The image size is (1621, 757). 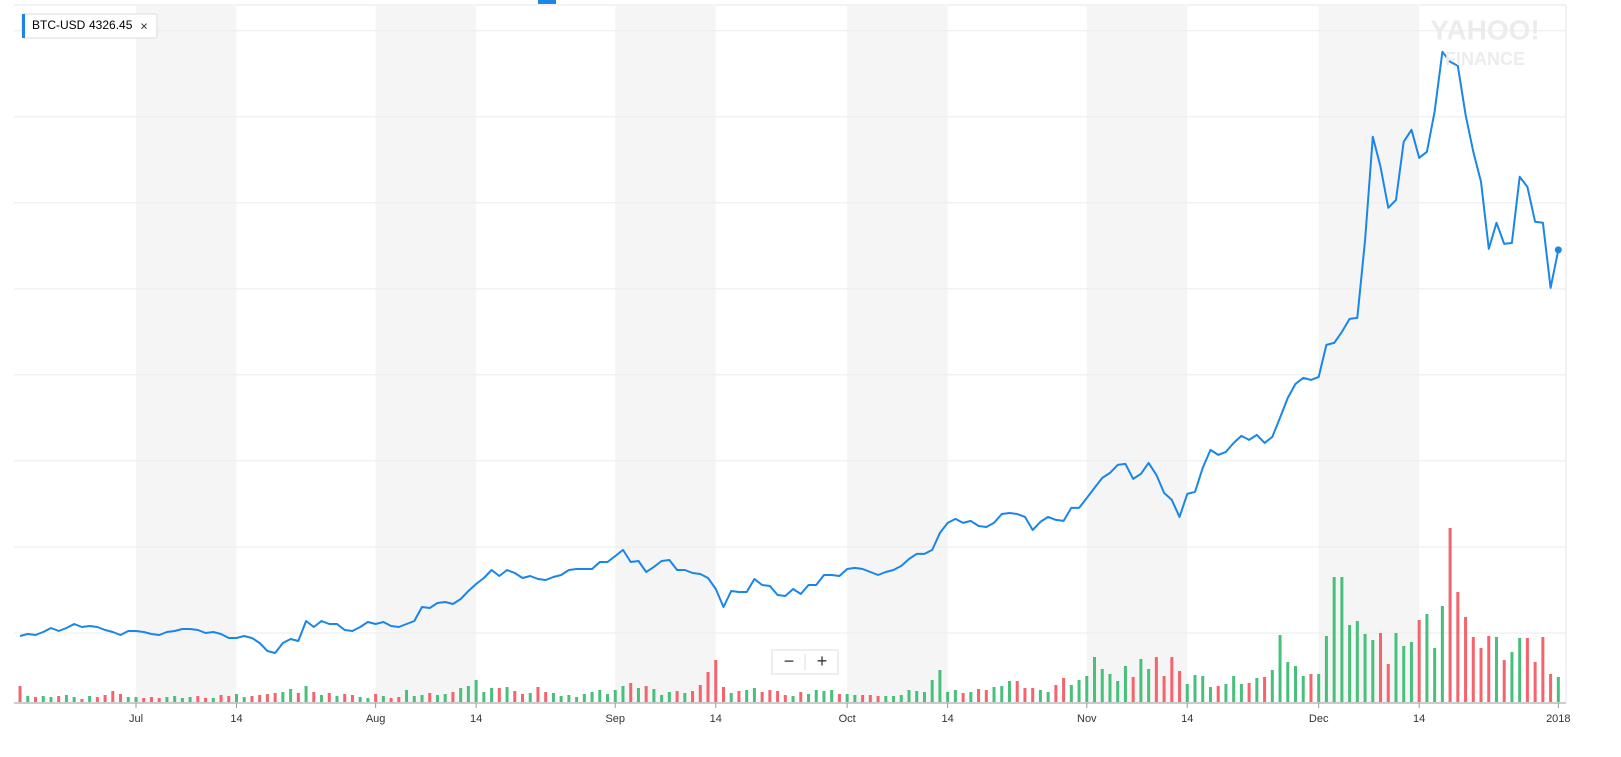 What do you see at coordinates (1485, 59) in the screenshot?
I see `watermark: FINANCE` at bounding box center [1485, 59].